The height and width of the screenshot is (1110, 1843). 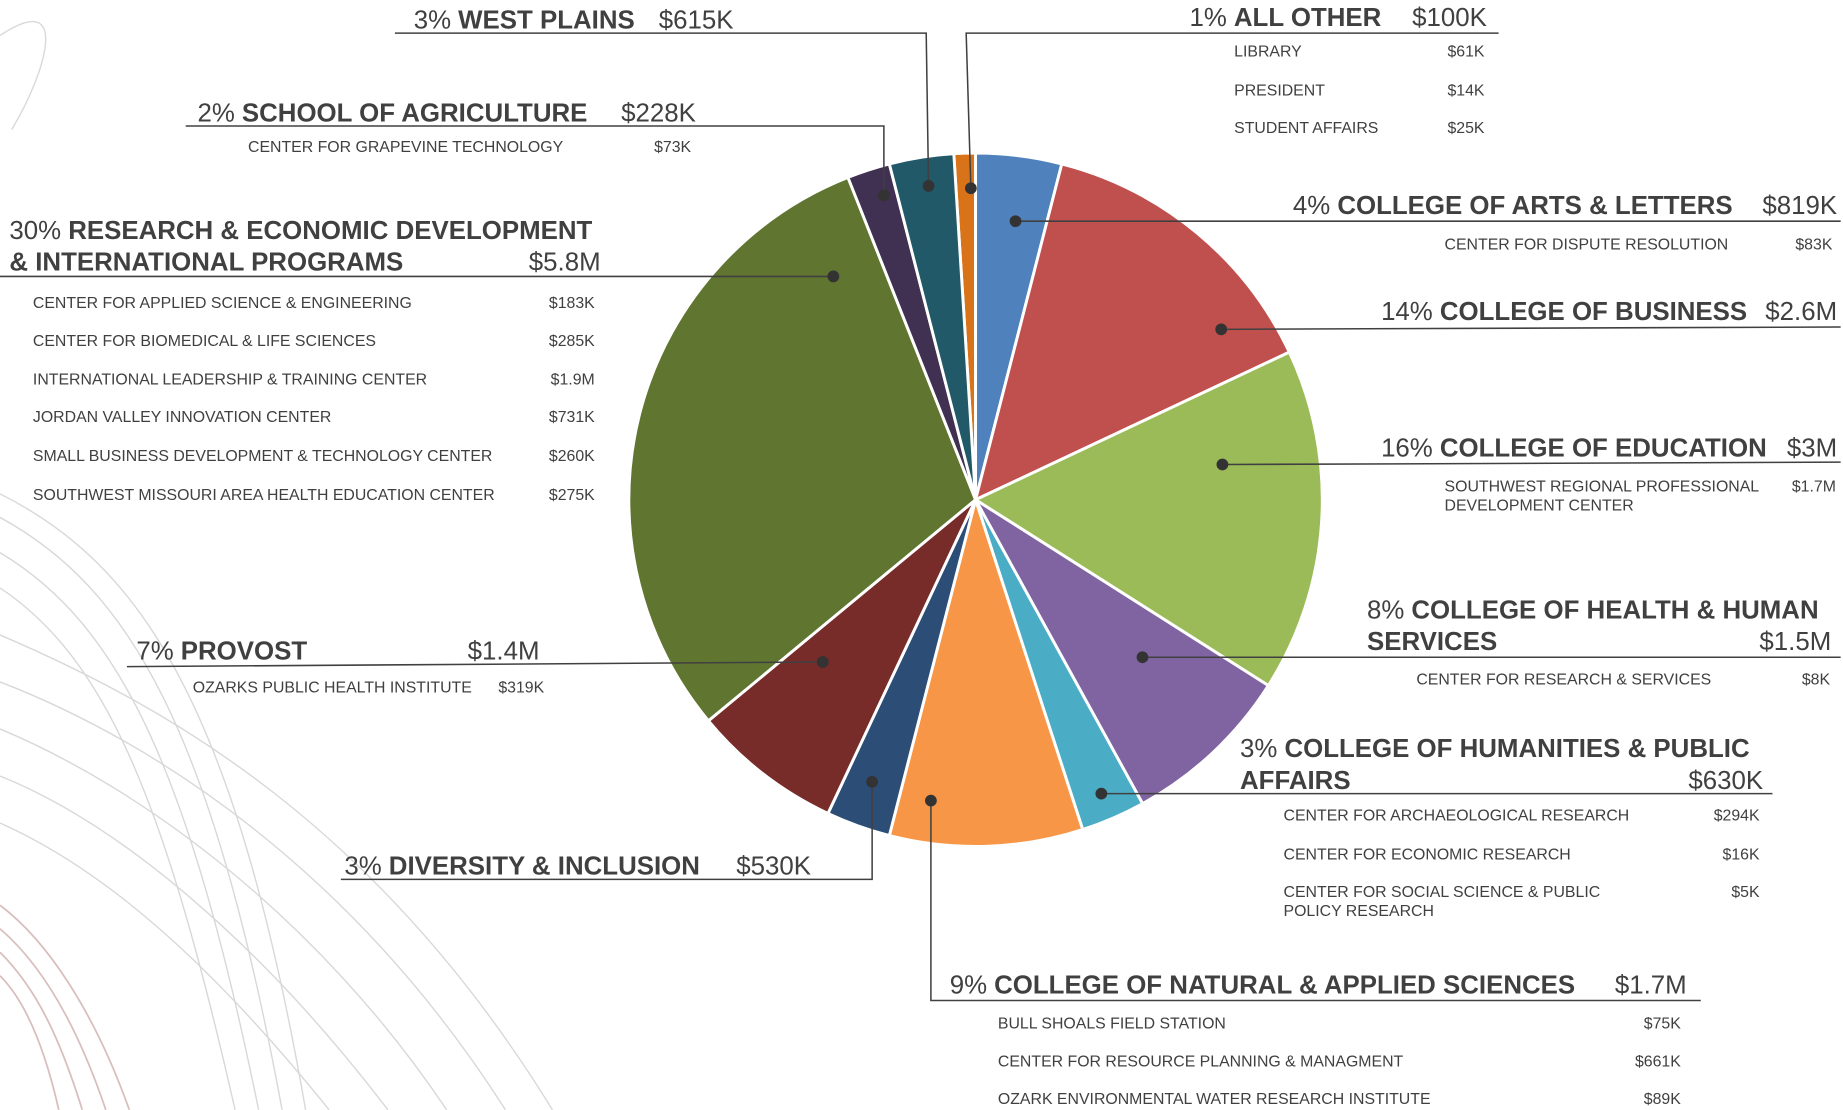 What do you see at coordinates (1814, 487) in the screenshot?
I see `unit-amount: $1.7M` at bounding box center [1814, 487].